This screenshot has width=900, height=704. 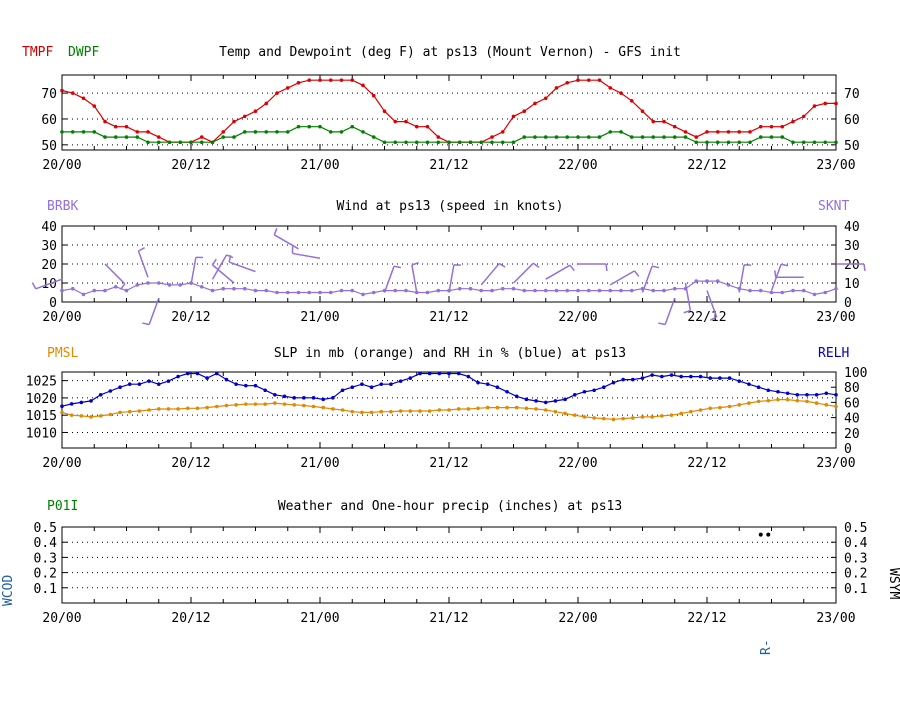 I want to click on y-tick-label-right: 0.4, so click(x=856, y=543).